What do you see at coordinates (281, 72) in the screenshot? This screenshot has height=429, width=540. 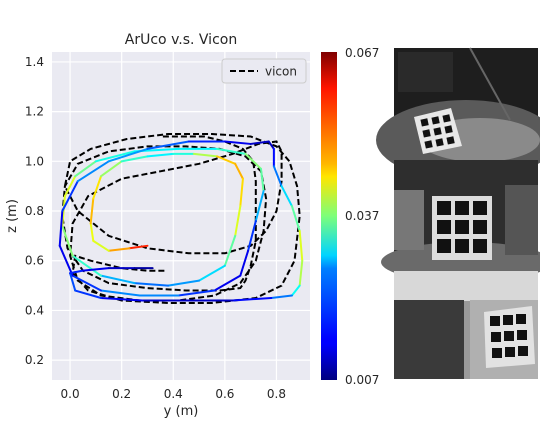 I see `legend-vicon-label: vicon` at bounding box center [281, 72].